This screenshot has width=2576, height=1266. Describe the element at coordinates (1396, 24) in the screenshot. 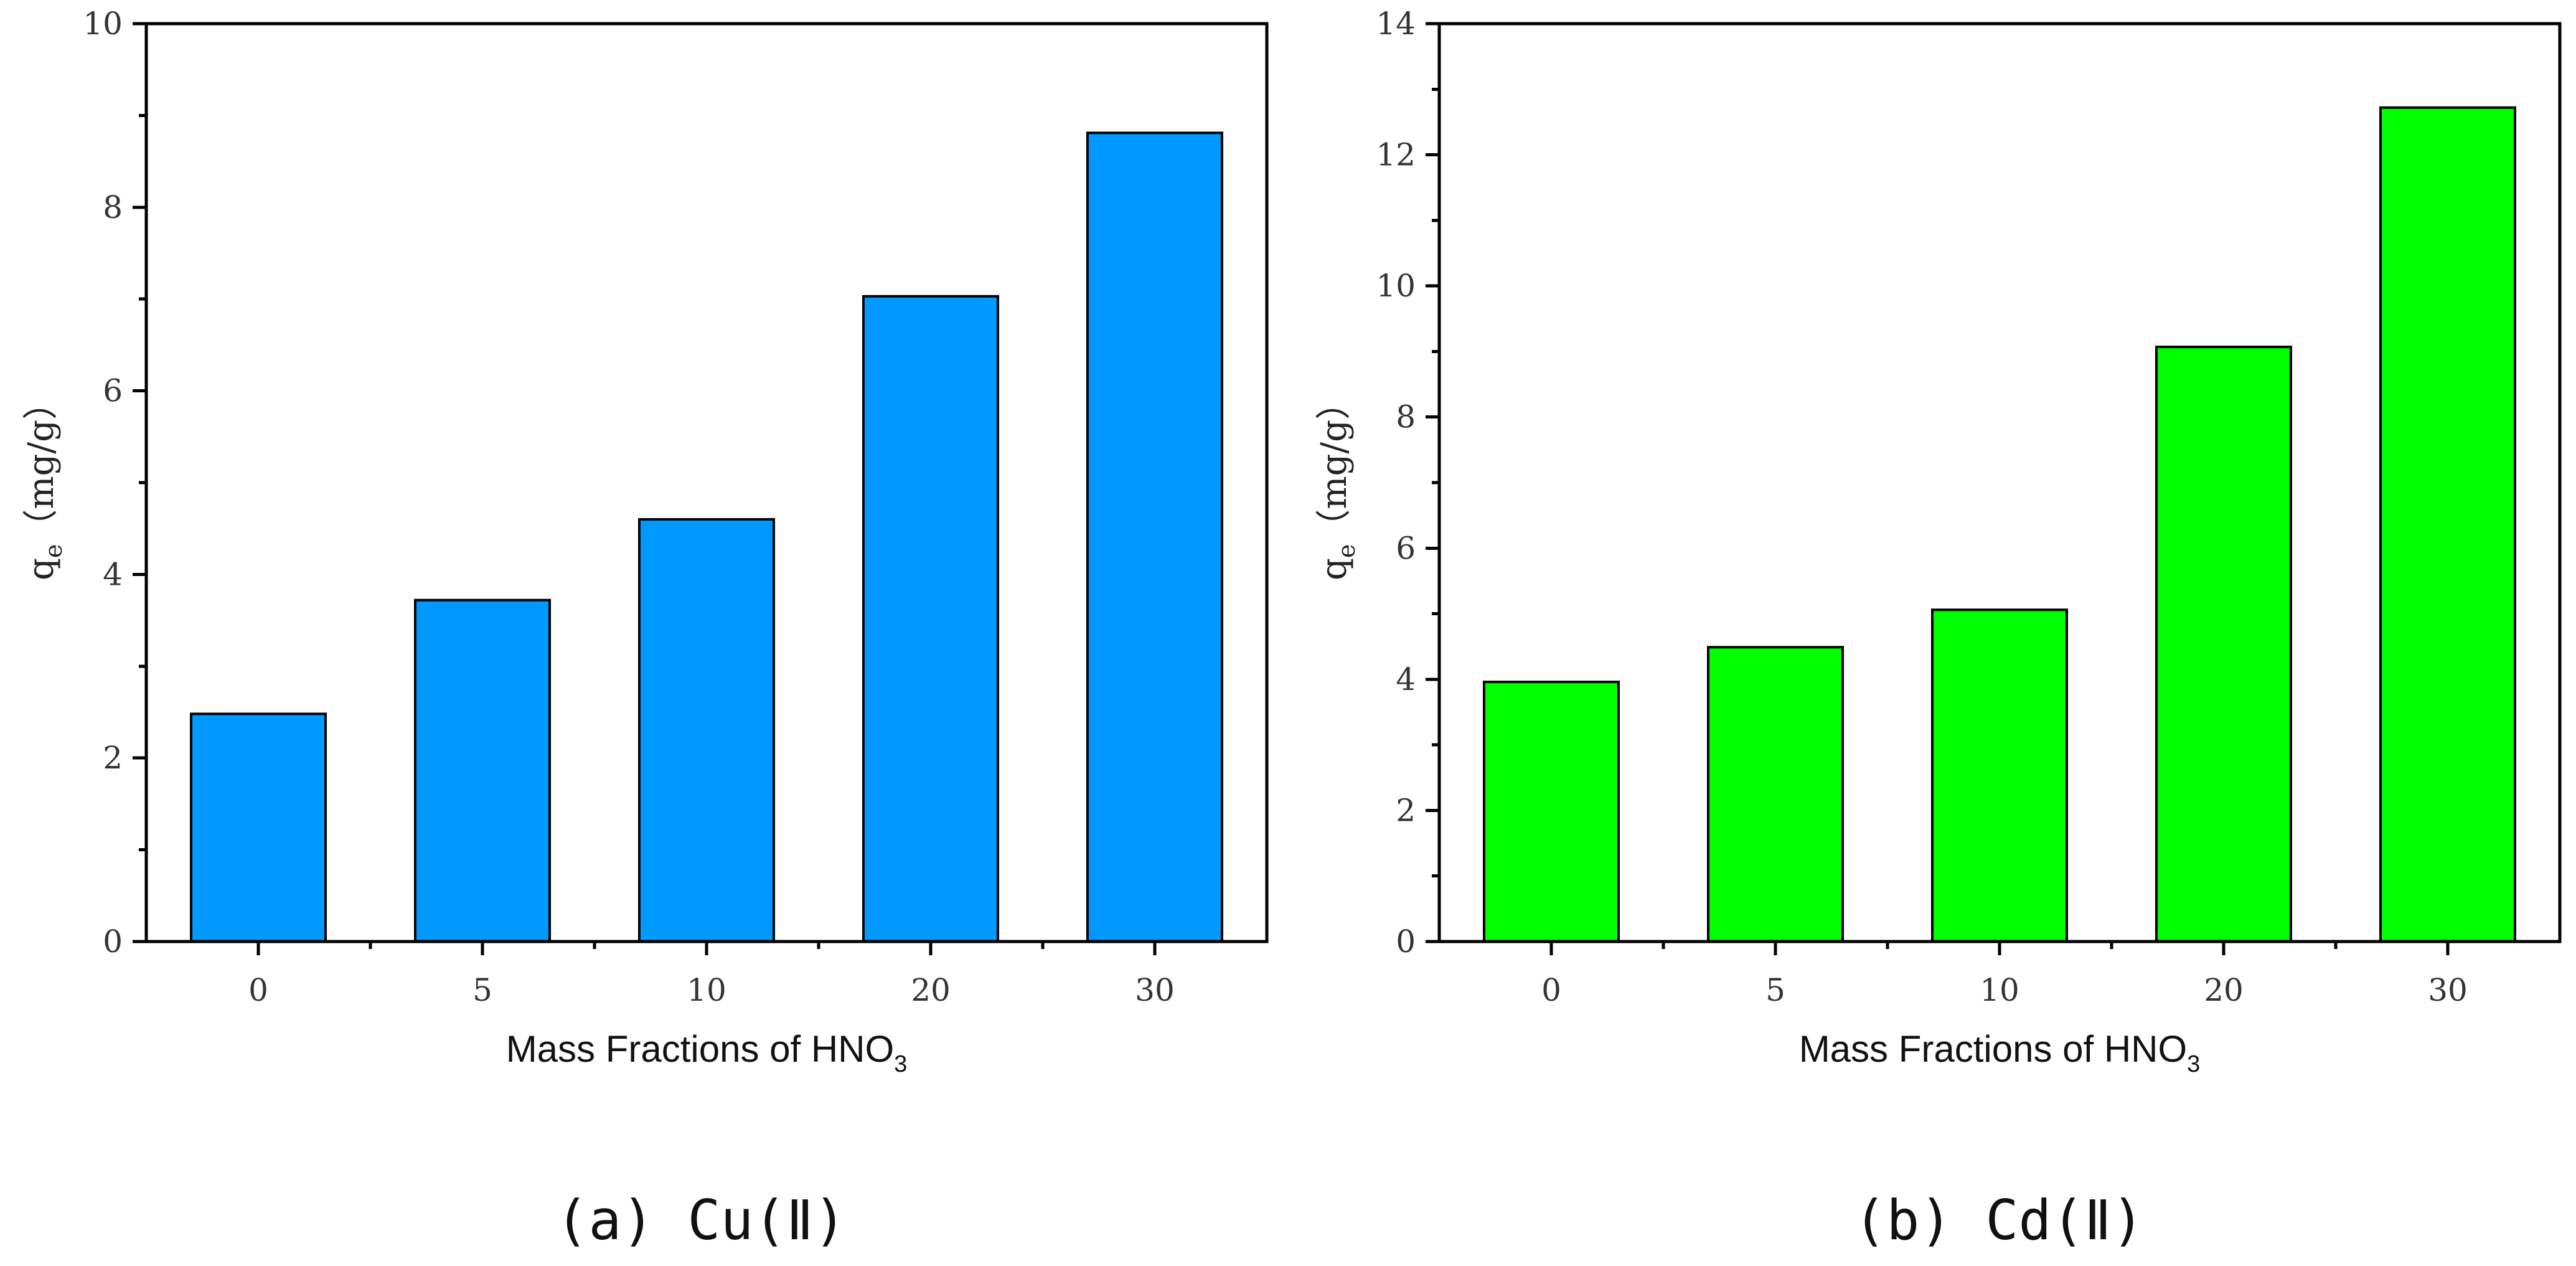

I see `y-tick-label: 14` at that location.